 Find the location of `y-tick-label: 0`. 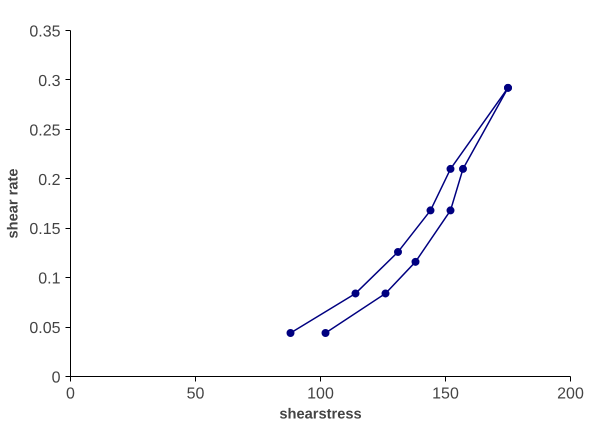

y-tick-label: 0 is located at coordinates (56, 378).